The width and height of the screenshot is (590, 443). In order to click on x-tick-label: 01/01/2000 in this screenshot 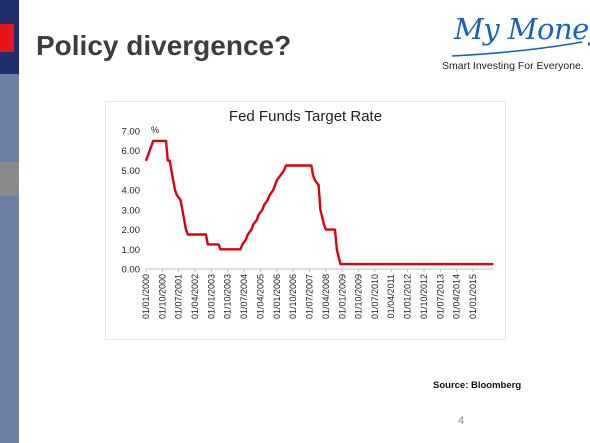, I will do `click(146, 296)`.